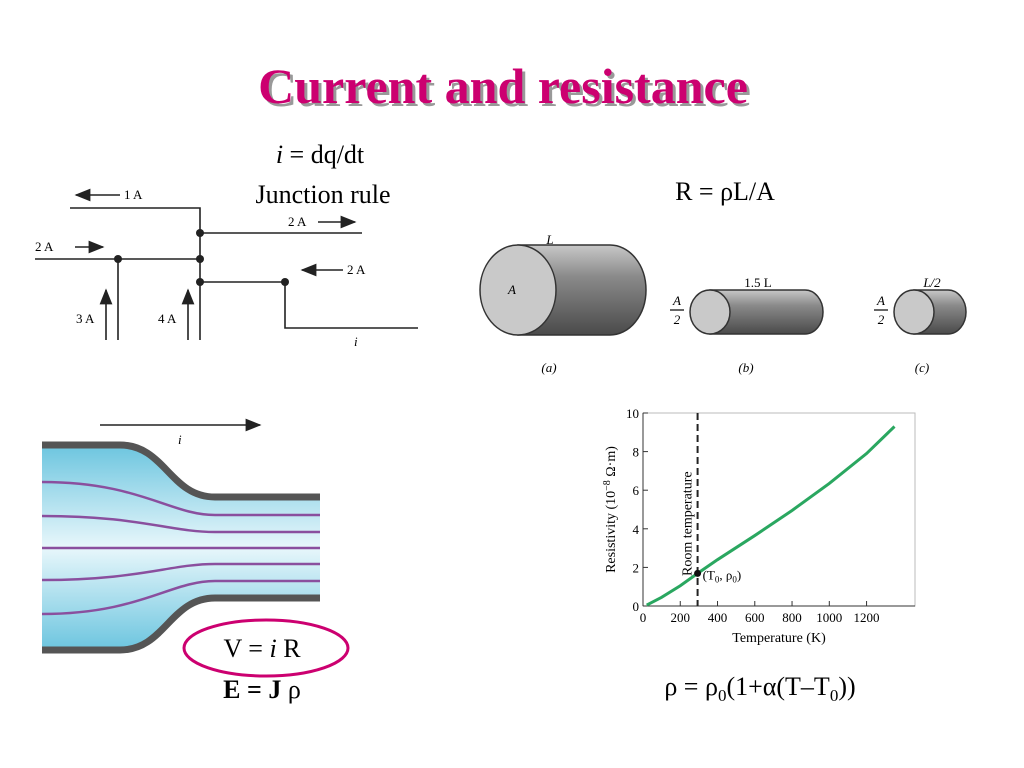 The image size is (1024, 768). Describe the element at coordinates (688, 523) in the screenshot. I see `annotation: Room temperature` at that location.